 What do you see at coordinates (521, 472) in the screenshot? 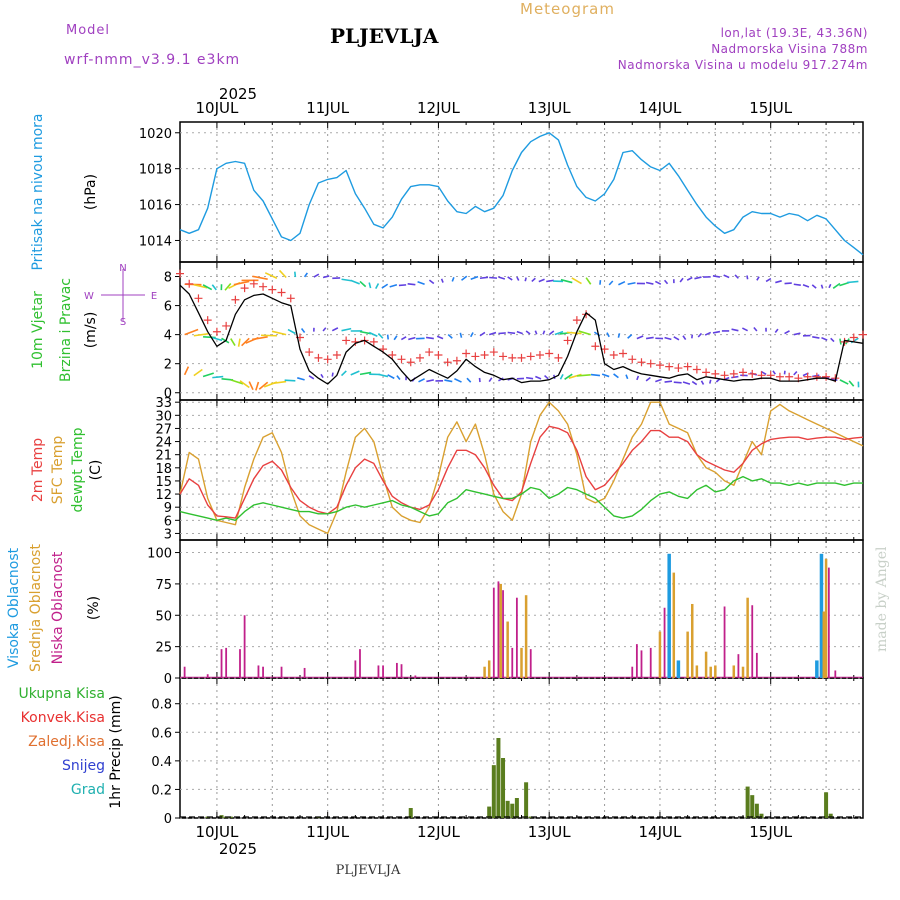
I see `temp-2m-line` at bounding box center [521, 472].